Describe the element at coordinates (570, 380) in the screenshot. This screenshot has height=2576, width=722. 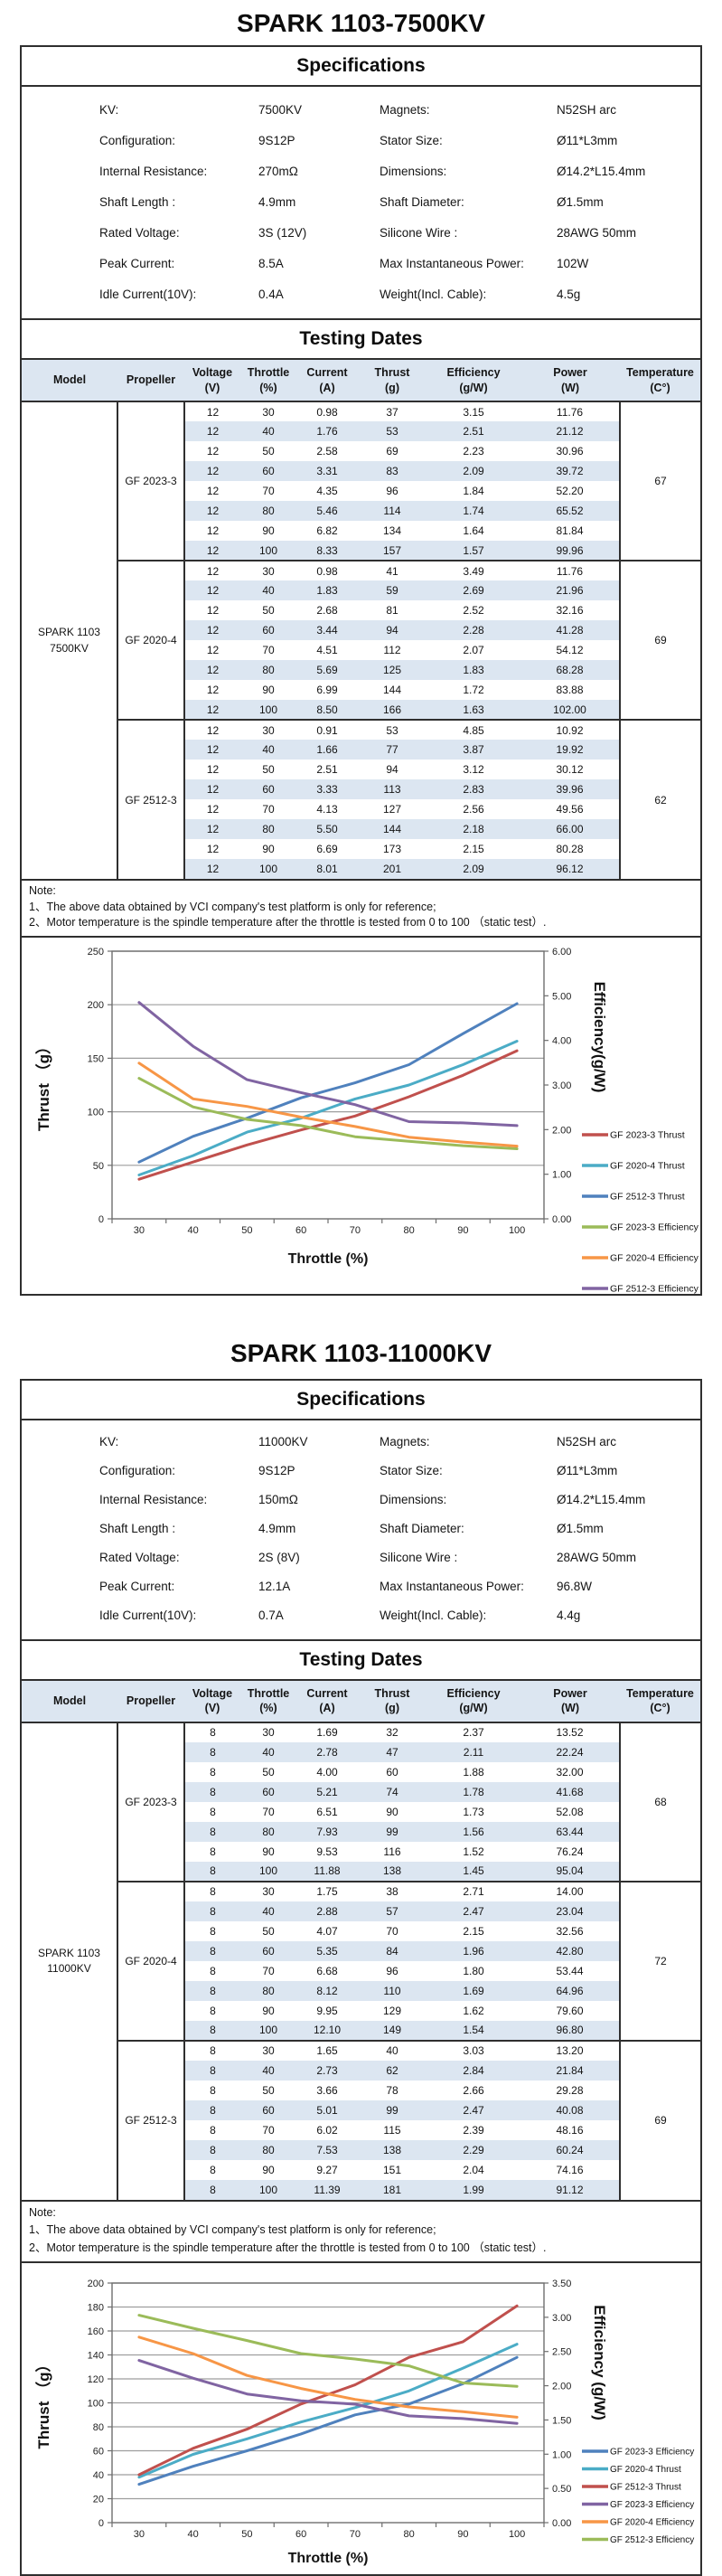
I see `column-header: Power(W)` at that location.